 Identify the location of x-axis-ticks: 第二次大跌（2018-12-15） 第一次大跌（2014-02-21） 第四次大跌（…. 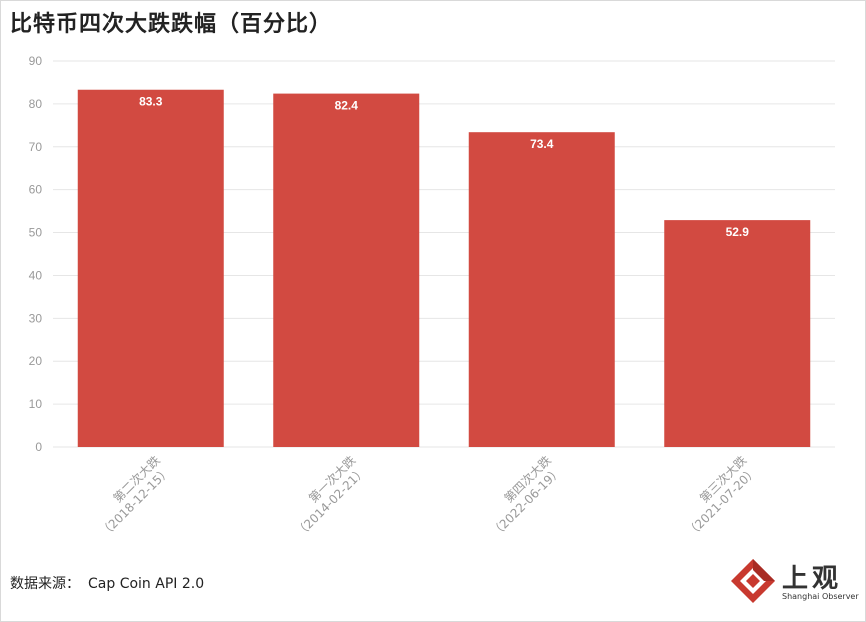
(428, 497).